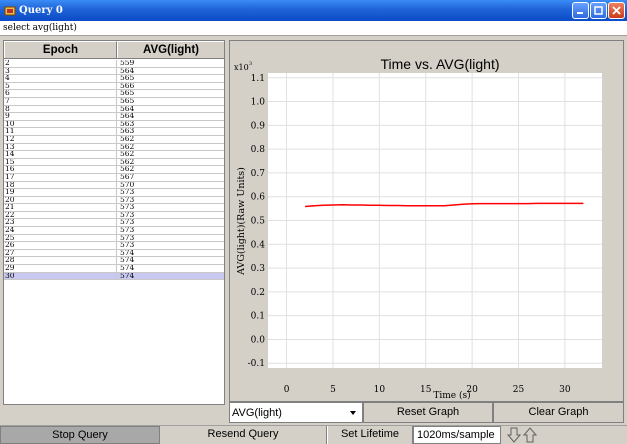 This screenshot has height=444, width=627. I want to click on avg-light-cell: 559, so click(127, 63).